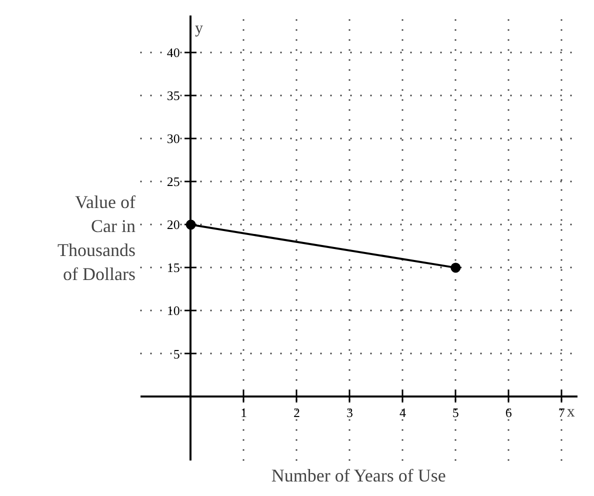  What do you see at coordinates (173, 182) in the screenshot?
I see `y-tick-label: 25` at bounding box center [173, 182].